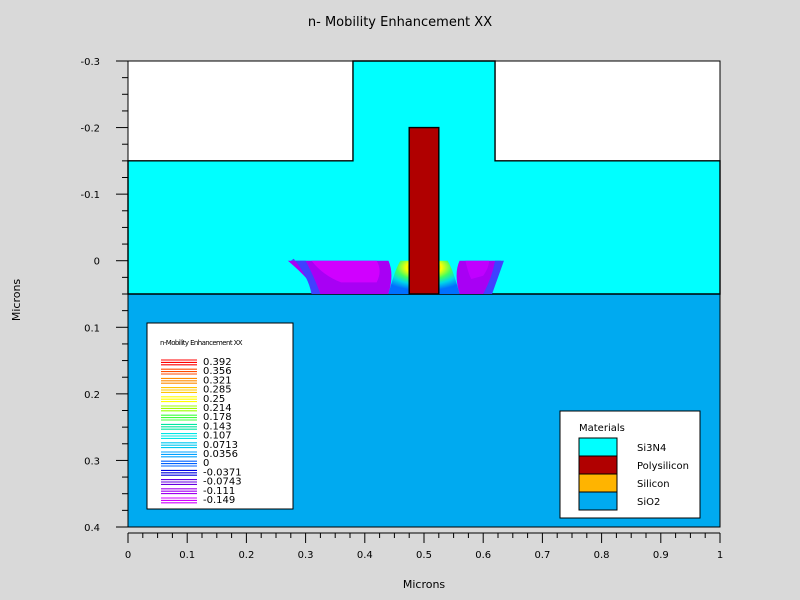  I want to click on material-label: SiO2, so click(648, 502).